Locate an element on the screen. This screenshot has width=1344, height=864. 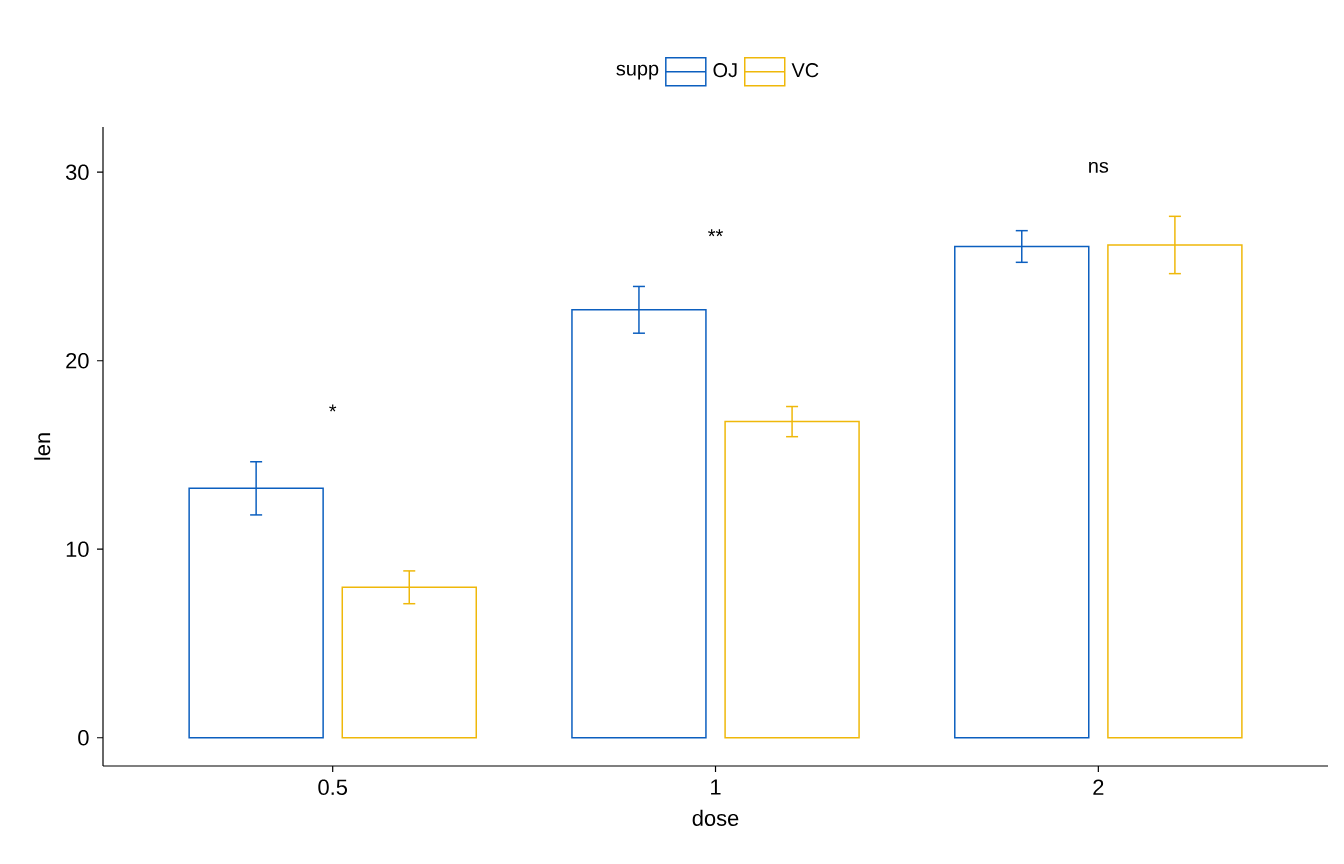
y-tick-label: 0 is located at coordinates (83, 737).